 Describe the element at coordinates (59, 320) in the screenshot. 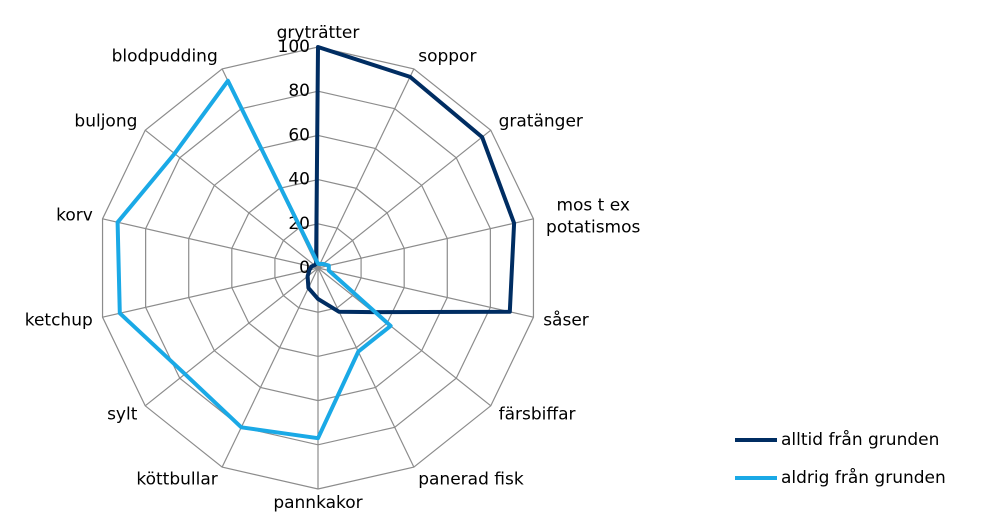

I see `category-label: ketchup` at that location.